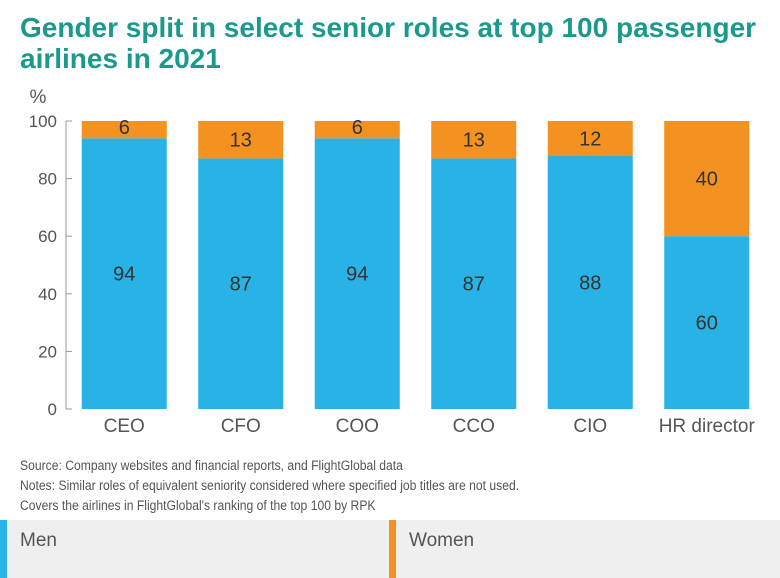  I want to click on bar-men-coo, so click(357, 273).